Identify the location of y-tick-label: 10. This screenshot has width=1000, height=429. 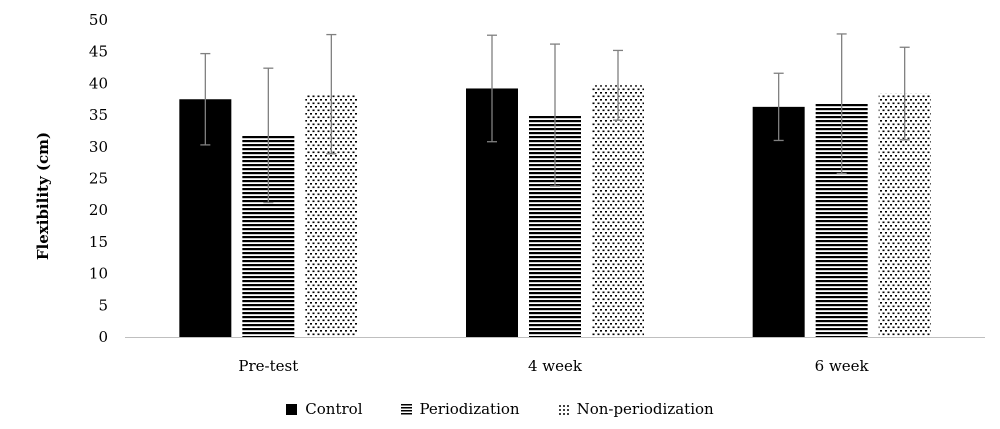
(98, 274).